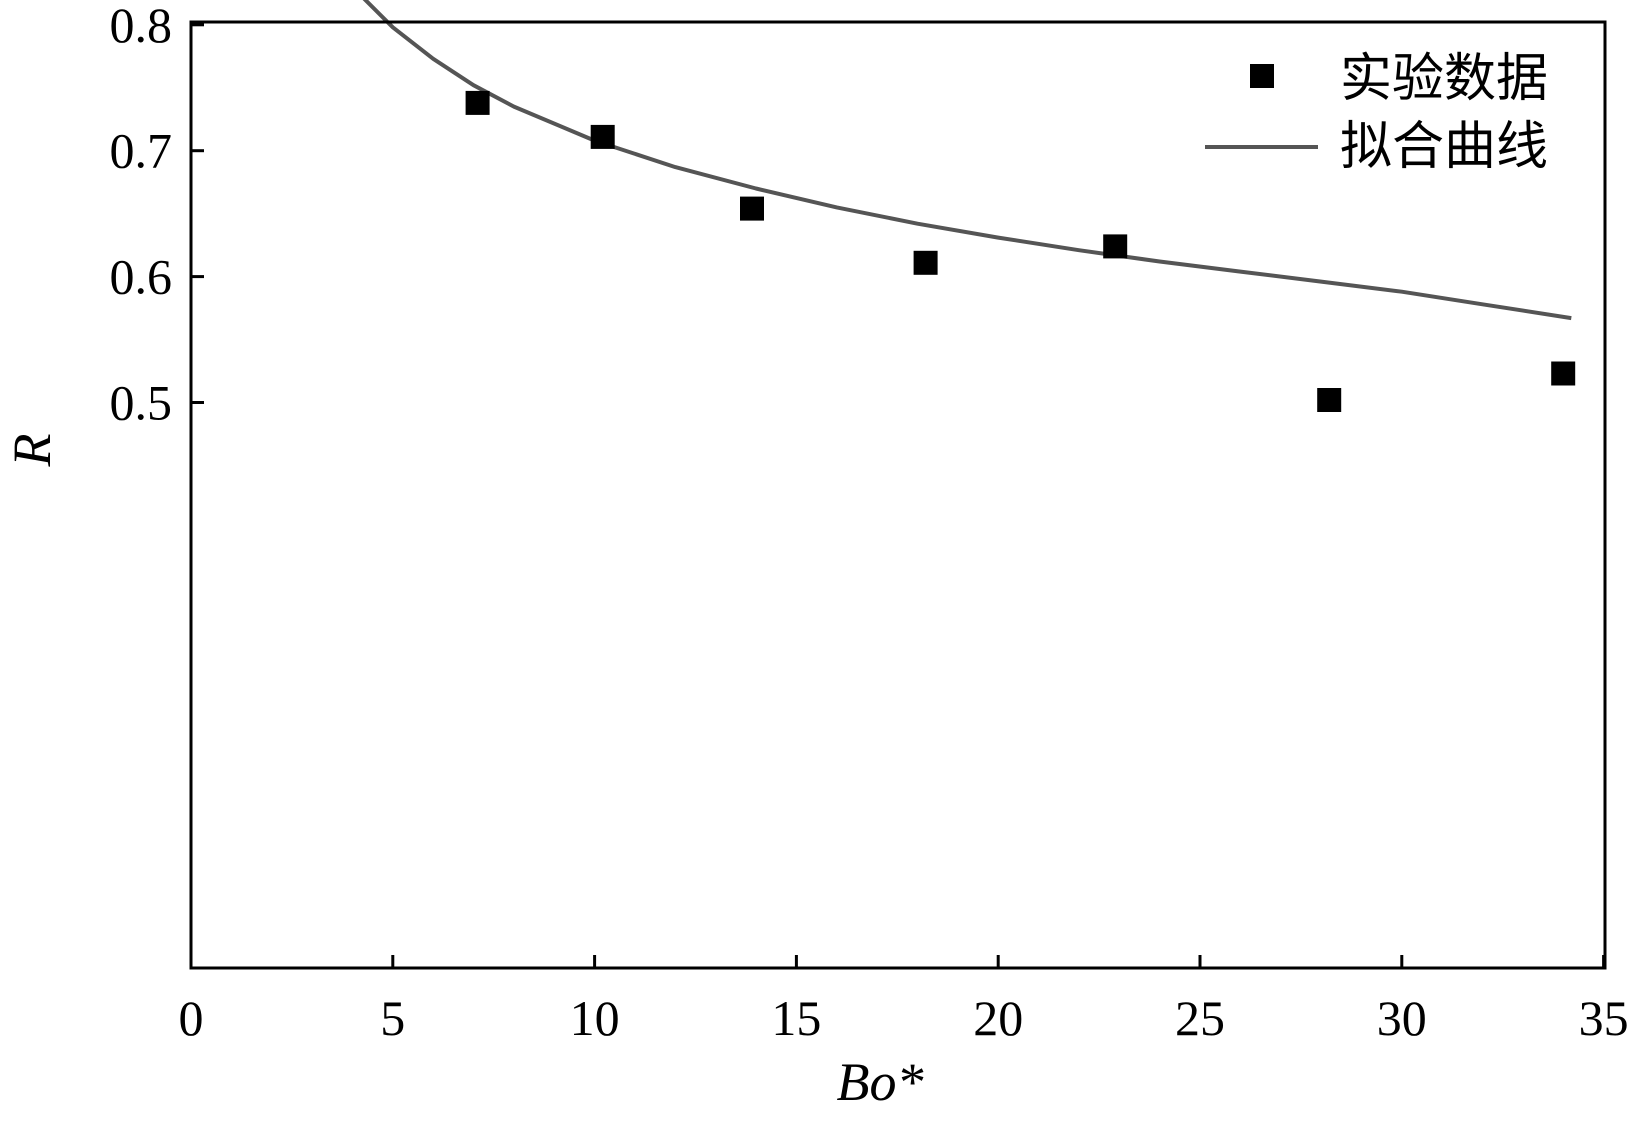 This screenshot has width=1651, height=1127. What do you see at coordinates (1444, 147) in the screenshot?
I see `legend-label-fit: 拟合曲线` at bounding box center [1444, 147].